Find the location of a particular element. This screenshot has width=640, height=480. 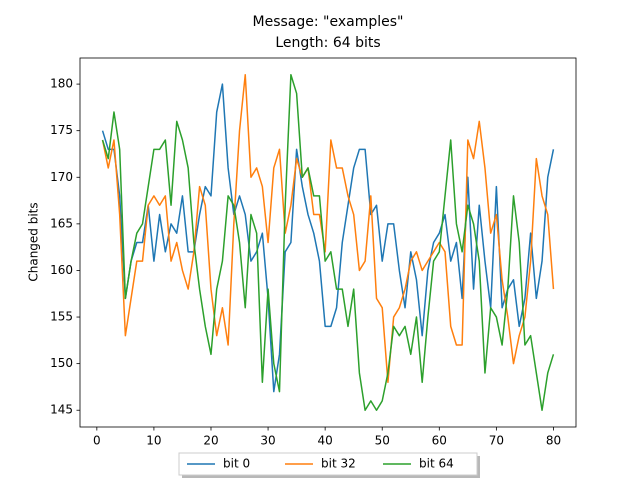

x-tick-label: 80 is located at coordinates (553, 441).